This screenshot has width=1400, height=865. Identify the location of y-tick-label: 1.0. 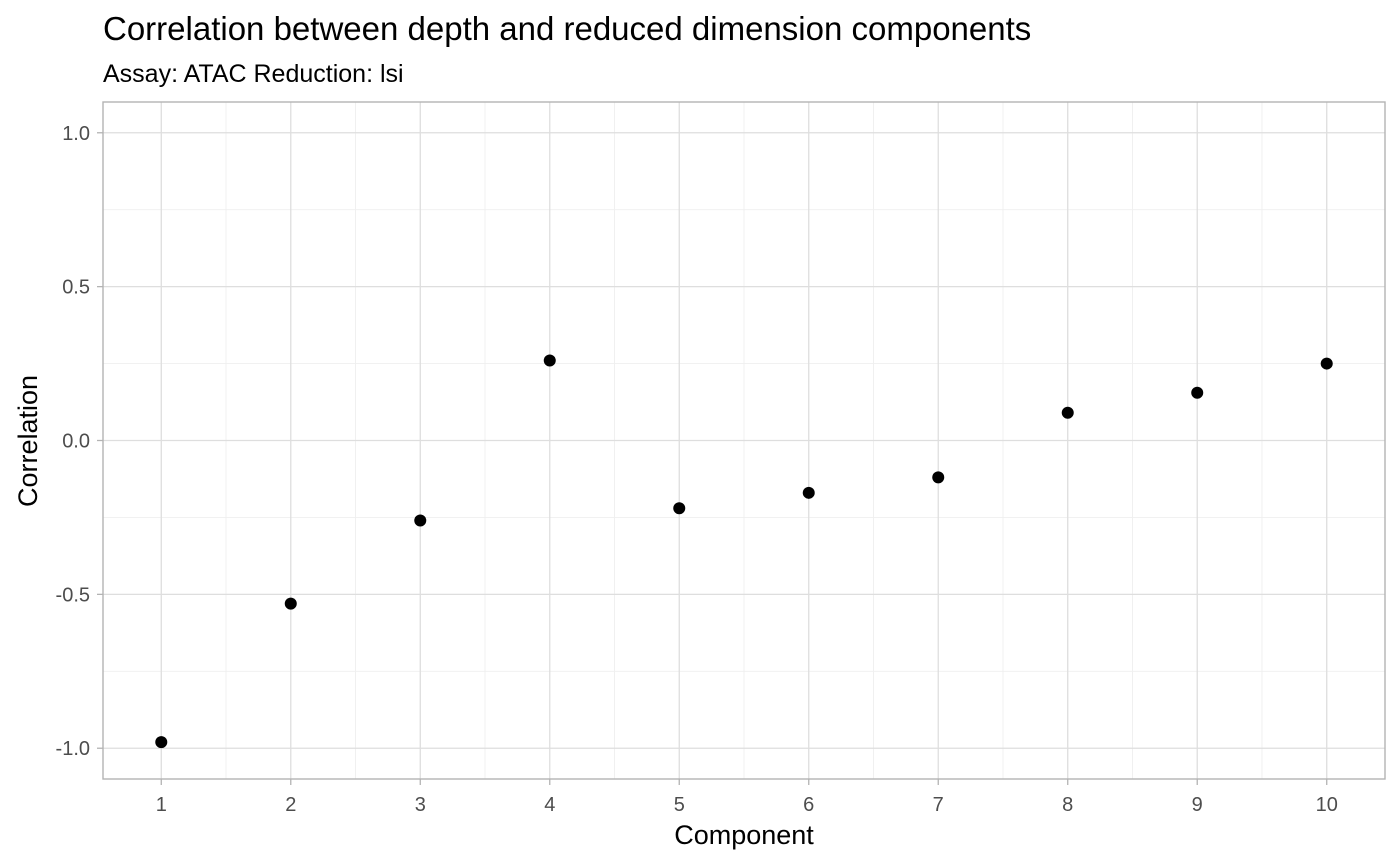
(76, 134).